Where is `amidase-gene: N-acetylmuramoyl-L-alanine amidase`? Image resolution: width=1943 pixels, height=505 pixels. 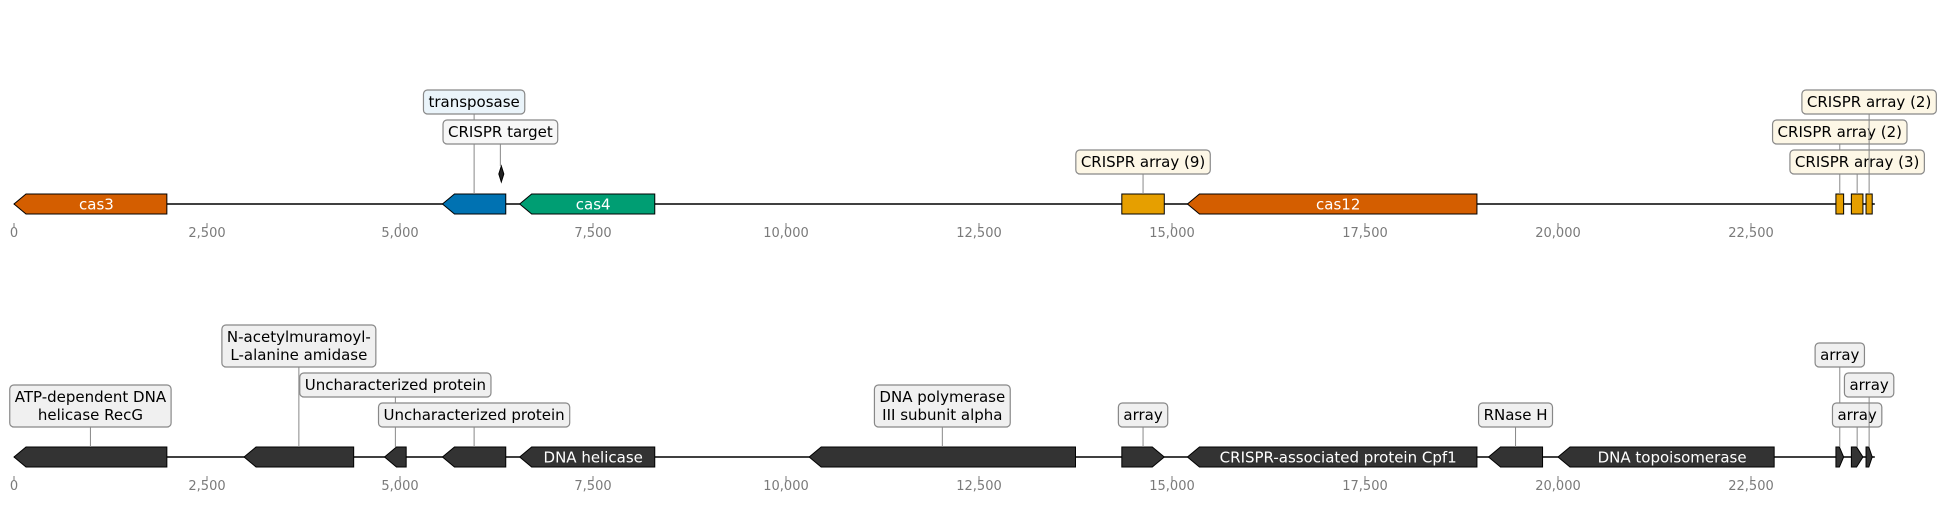 amidase-gene: N-acetylmuramoyl-L-alanine amidase is located at coordinates (299, 396).